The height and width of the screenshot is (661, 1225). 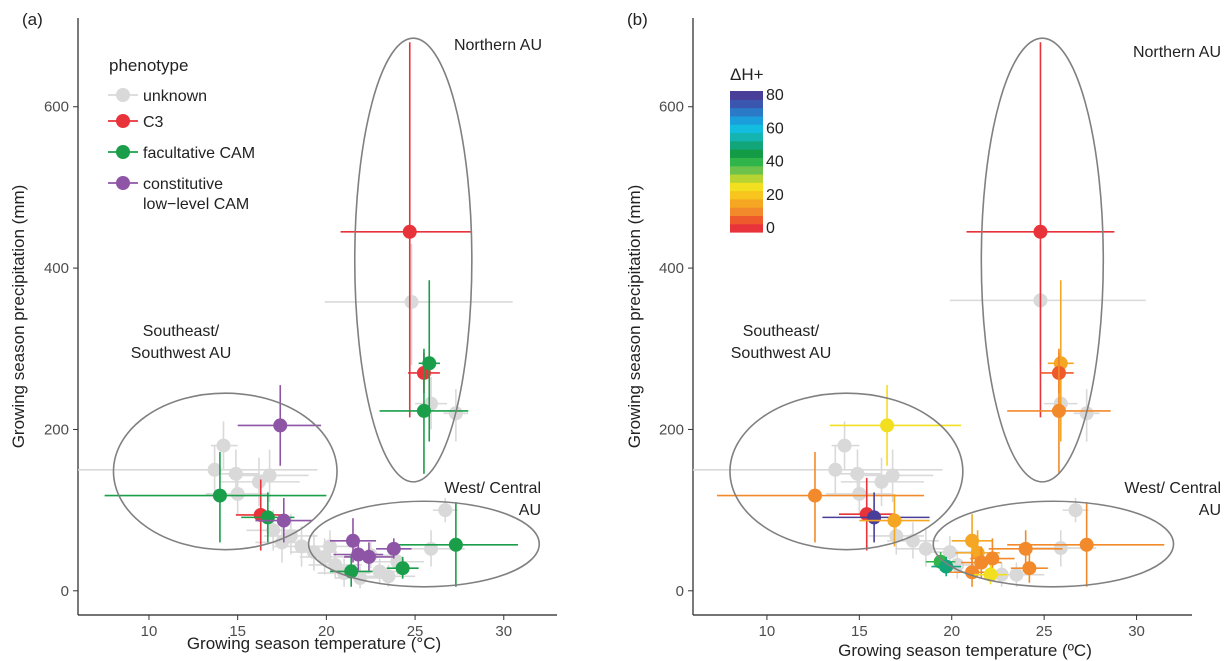 I want to click on legend-entry-label: unknown, so click(x=175, y=96).